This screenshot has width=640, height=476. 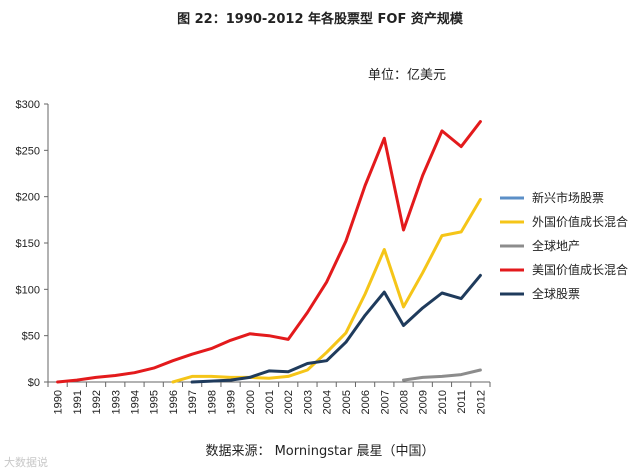 What do you see at coordinates (462, 402) in the screenshot?
I see `x-tick-label: 2011` at bounding box center [462, 402].